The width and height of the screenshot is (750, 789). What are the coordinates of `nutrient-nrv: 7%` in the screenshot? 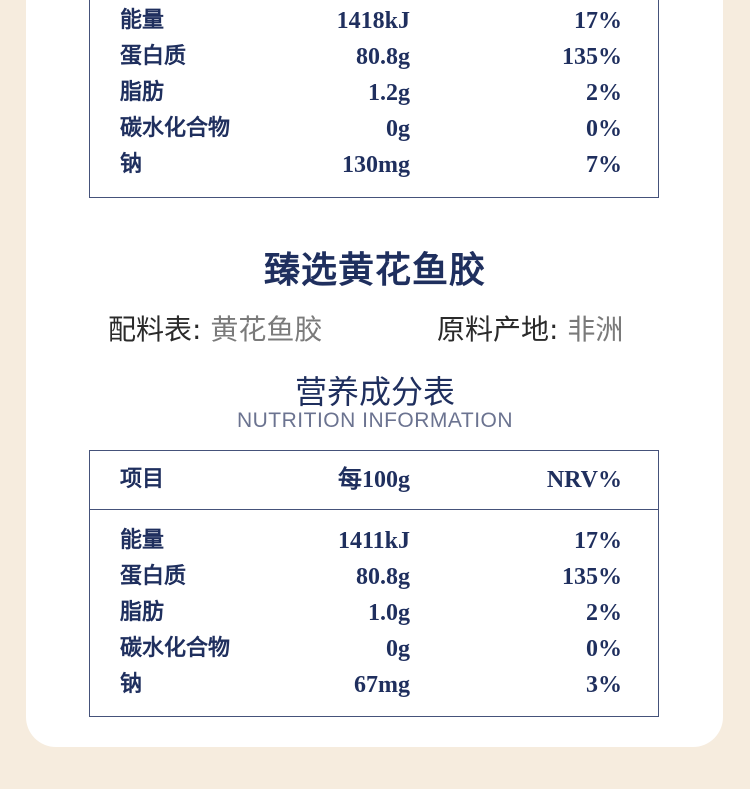 It's located at (604, 165).